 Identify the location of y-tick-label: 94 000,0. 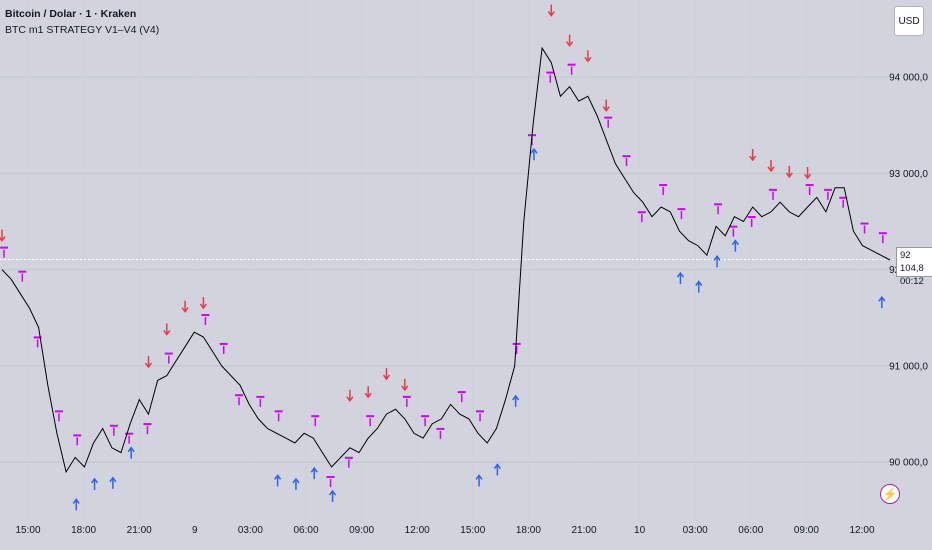
(908, 78).